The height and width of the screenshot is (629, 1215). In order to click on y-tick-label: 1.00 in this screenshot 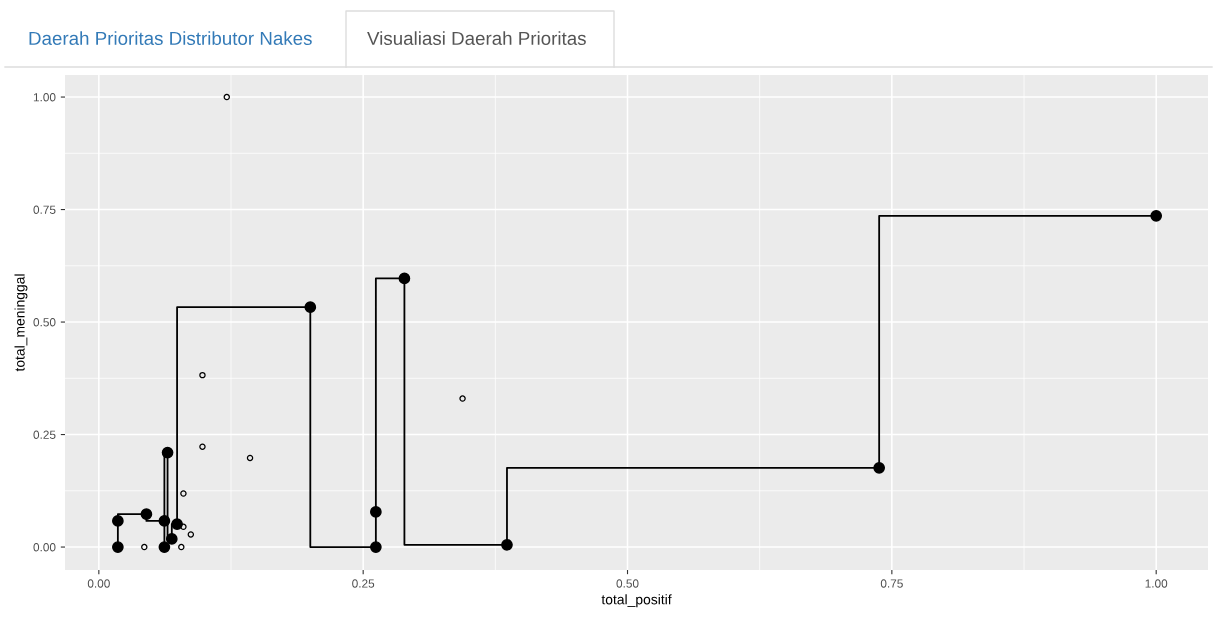, I will do `click(44, 97)`.